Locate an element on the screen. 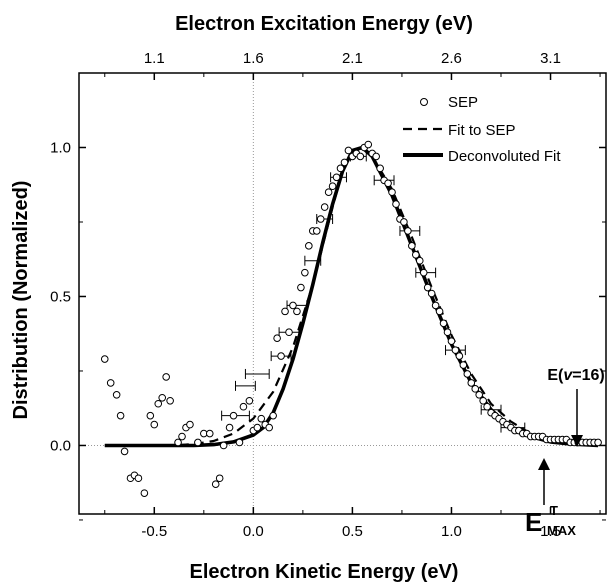 The image size is (608, 588). annotation-e-v16-prefix: E( is located at coordinates (555, 375).